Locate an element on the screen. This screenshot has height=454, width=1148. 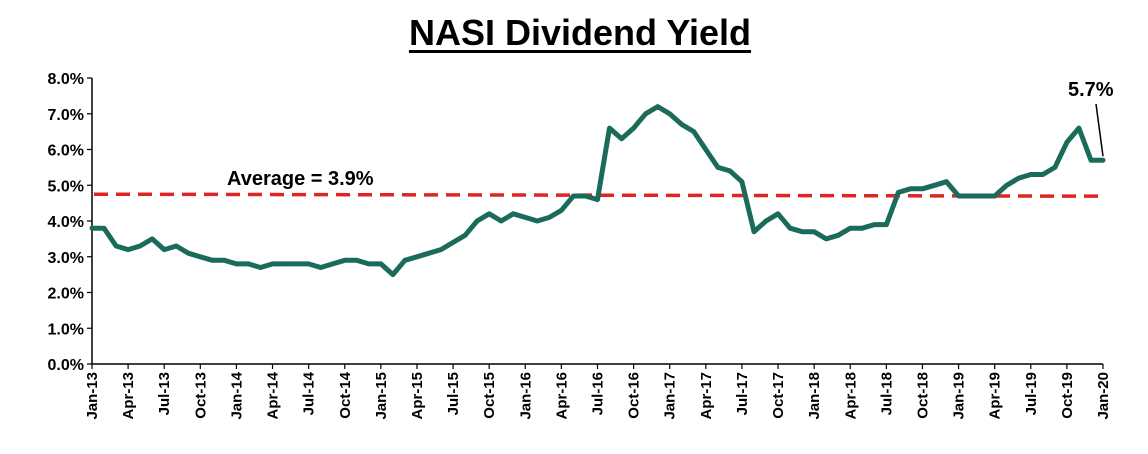
average-annotation: Average = 3.9% is located at coordinates (300, 179).